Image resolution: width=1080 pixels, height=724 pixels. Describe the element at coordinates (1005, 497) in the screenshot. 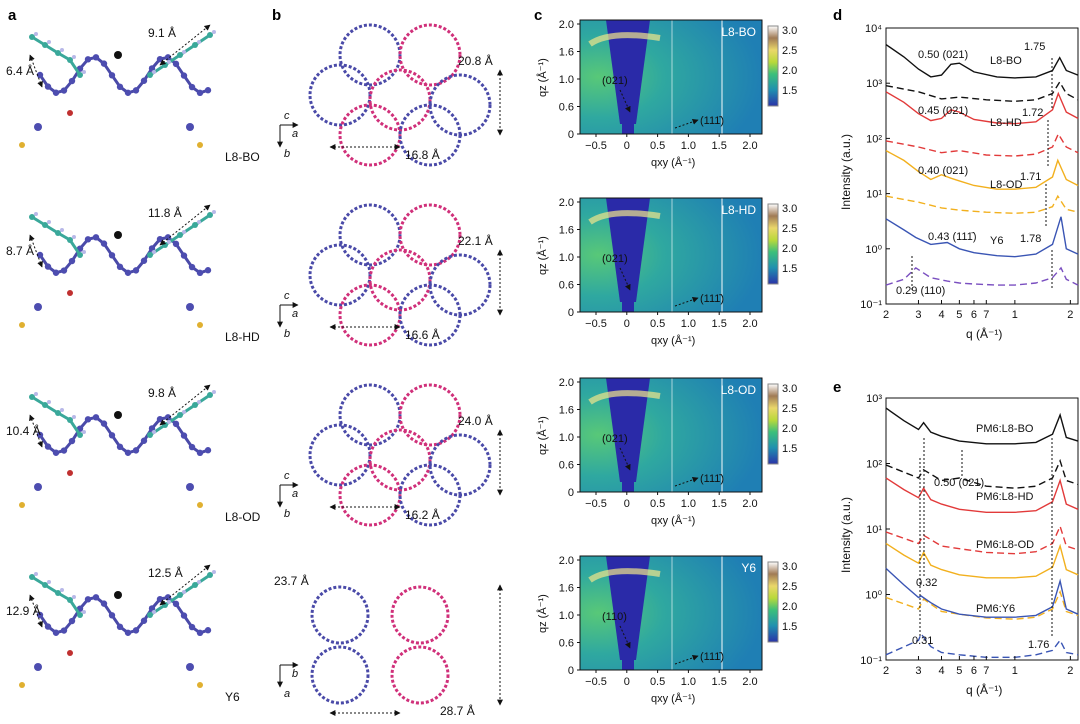

I see `series-label: PM6:L8-HD` at that location.